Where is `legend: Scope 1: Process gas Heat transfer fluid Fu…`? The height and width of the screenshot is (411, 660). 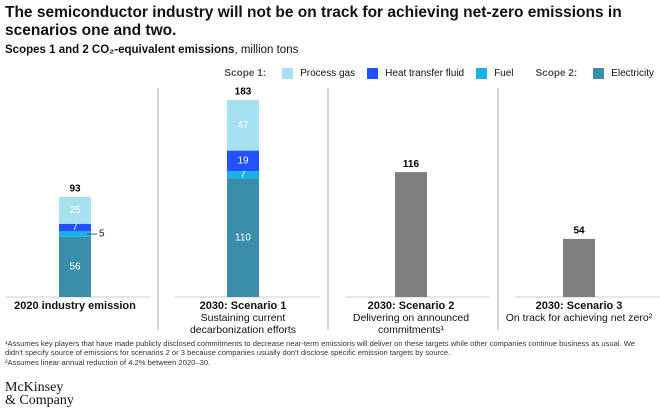
legend: Scope 1: Process gas Heat transfer fluid Fu… is located at coordinates (430, 73).